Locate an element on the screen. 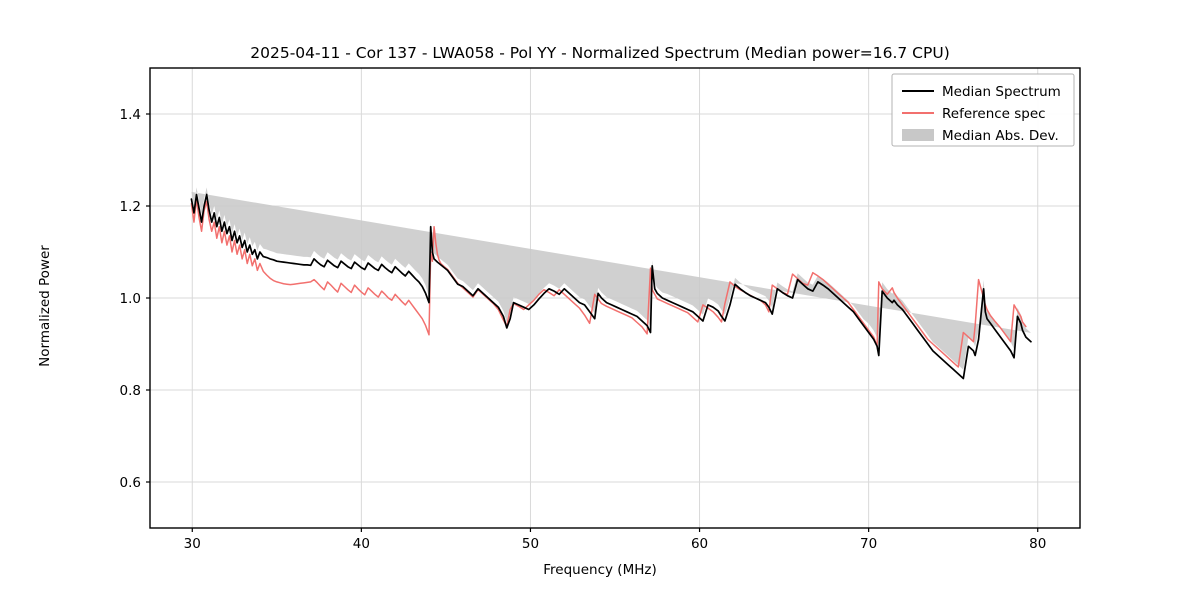  y-tick-label: 0.8 is located at coordinates (130, 391).